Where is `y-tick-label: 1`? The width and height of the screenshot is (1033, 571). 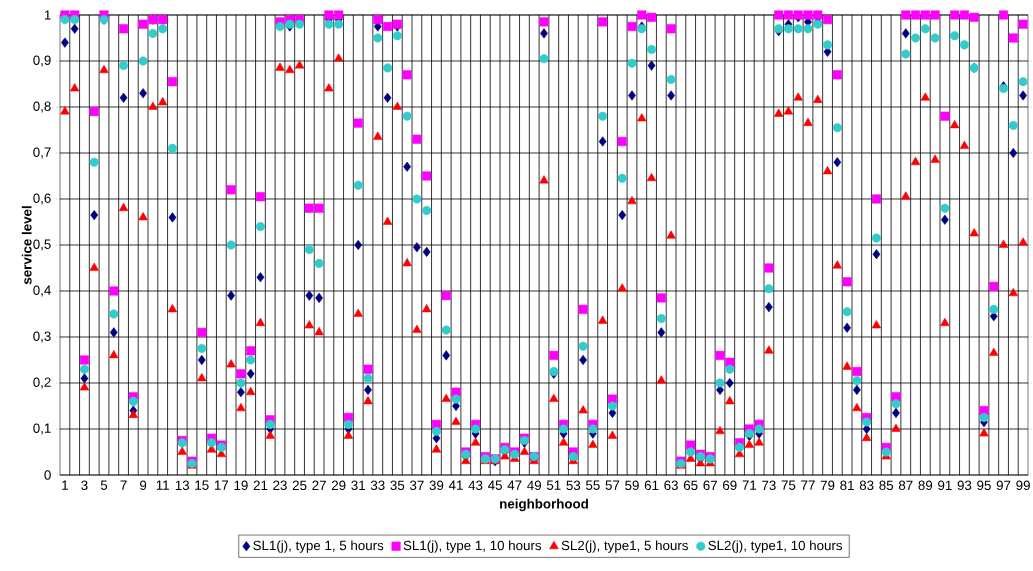 y-tick-label: 1 is located at coordinates (47, 15).